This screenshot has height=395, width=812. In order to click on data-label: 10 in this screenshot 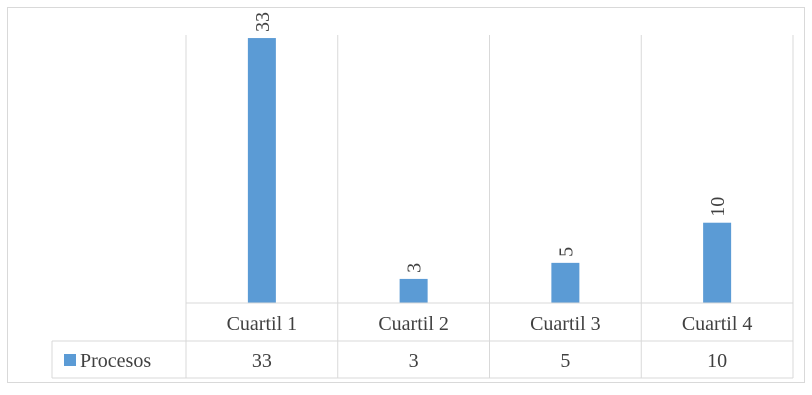, I will do `click(718, 207)`.